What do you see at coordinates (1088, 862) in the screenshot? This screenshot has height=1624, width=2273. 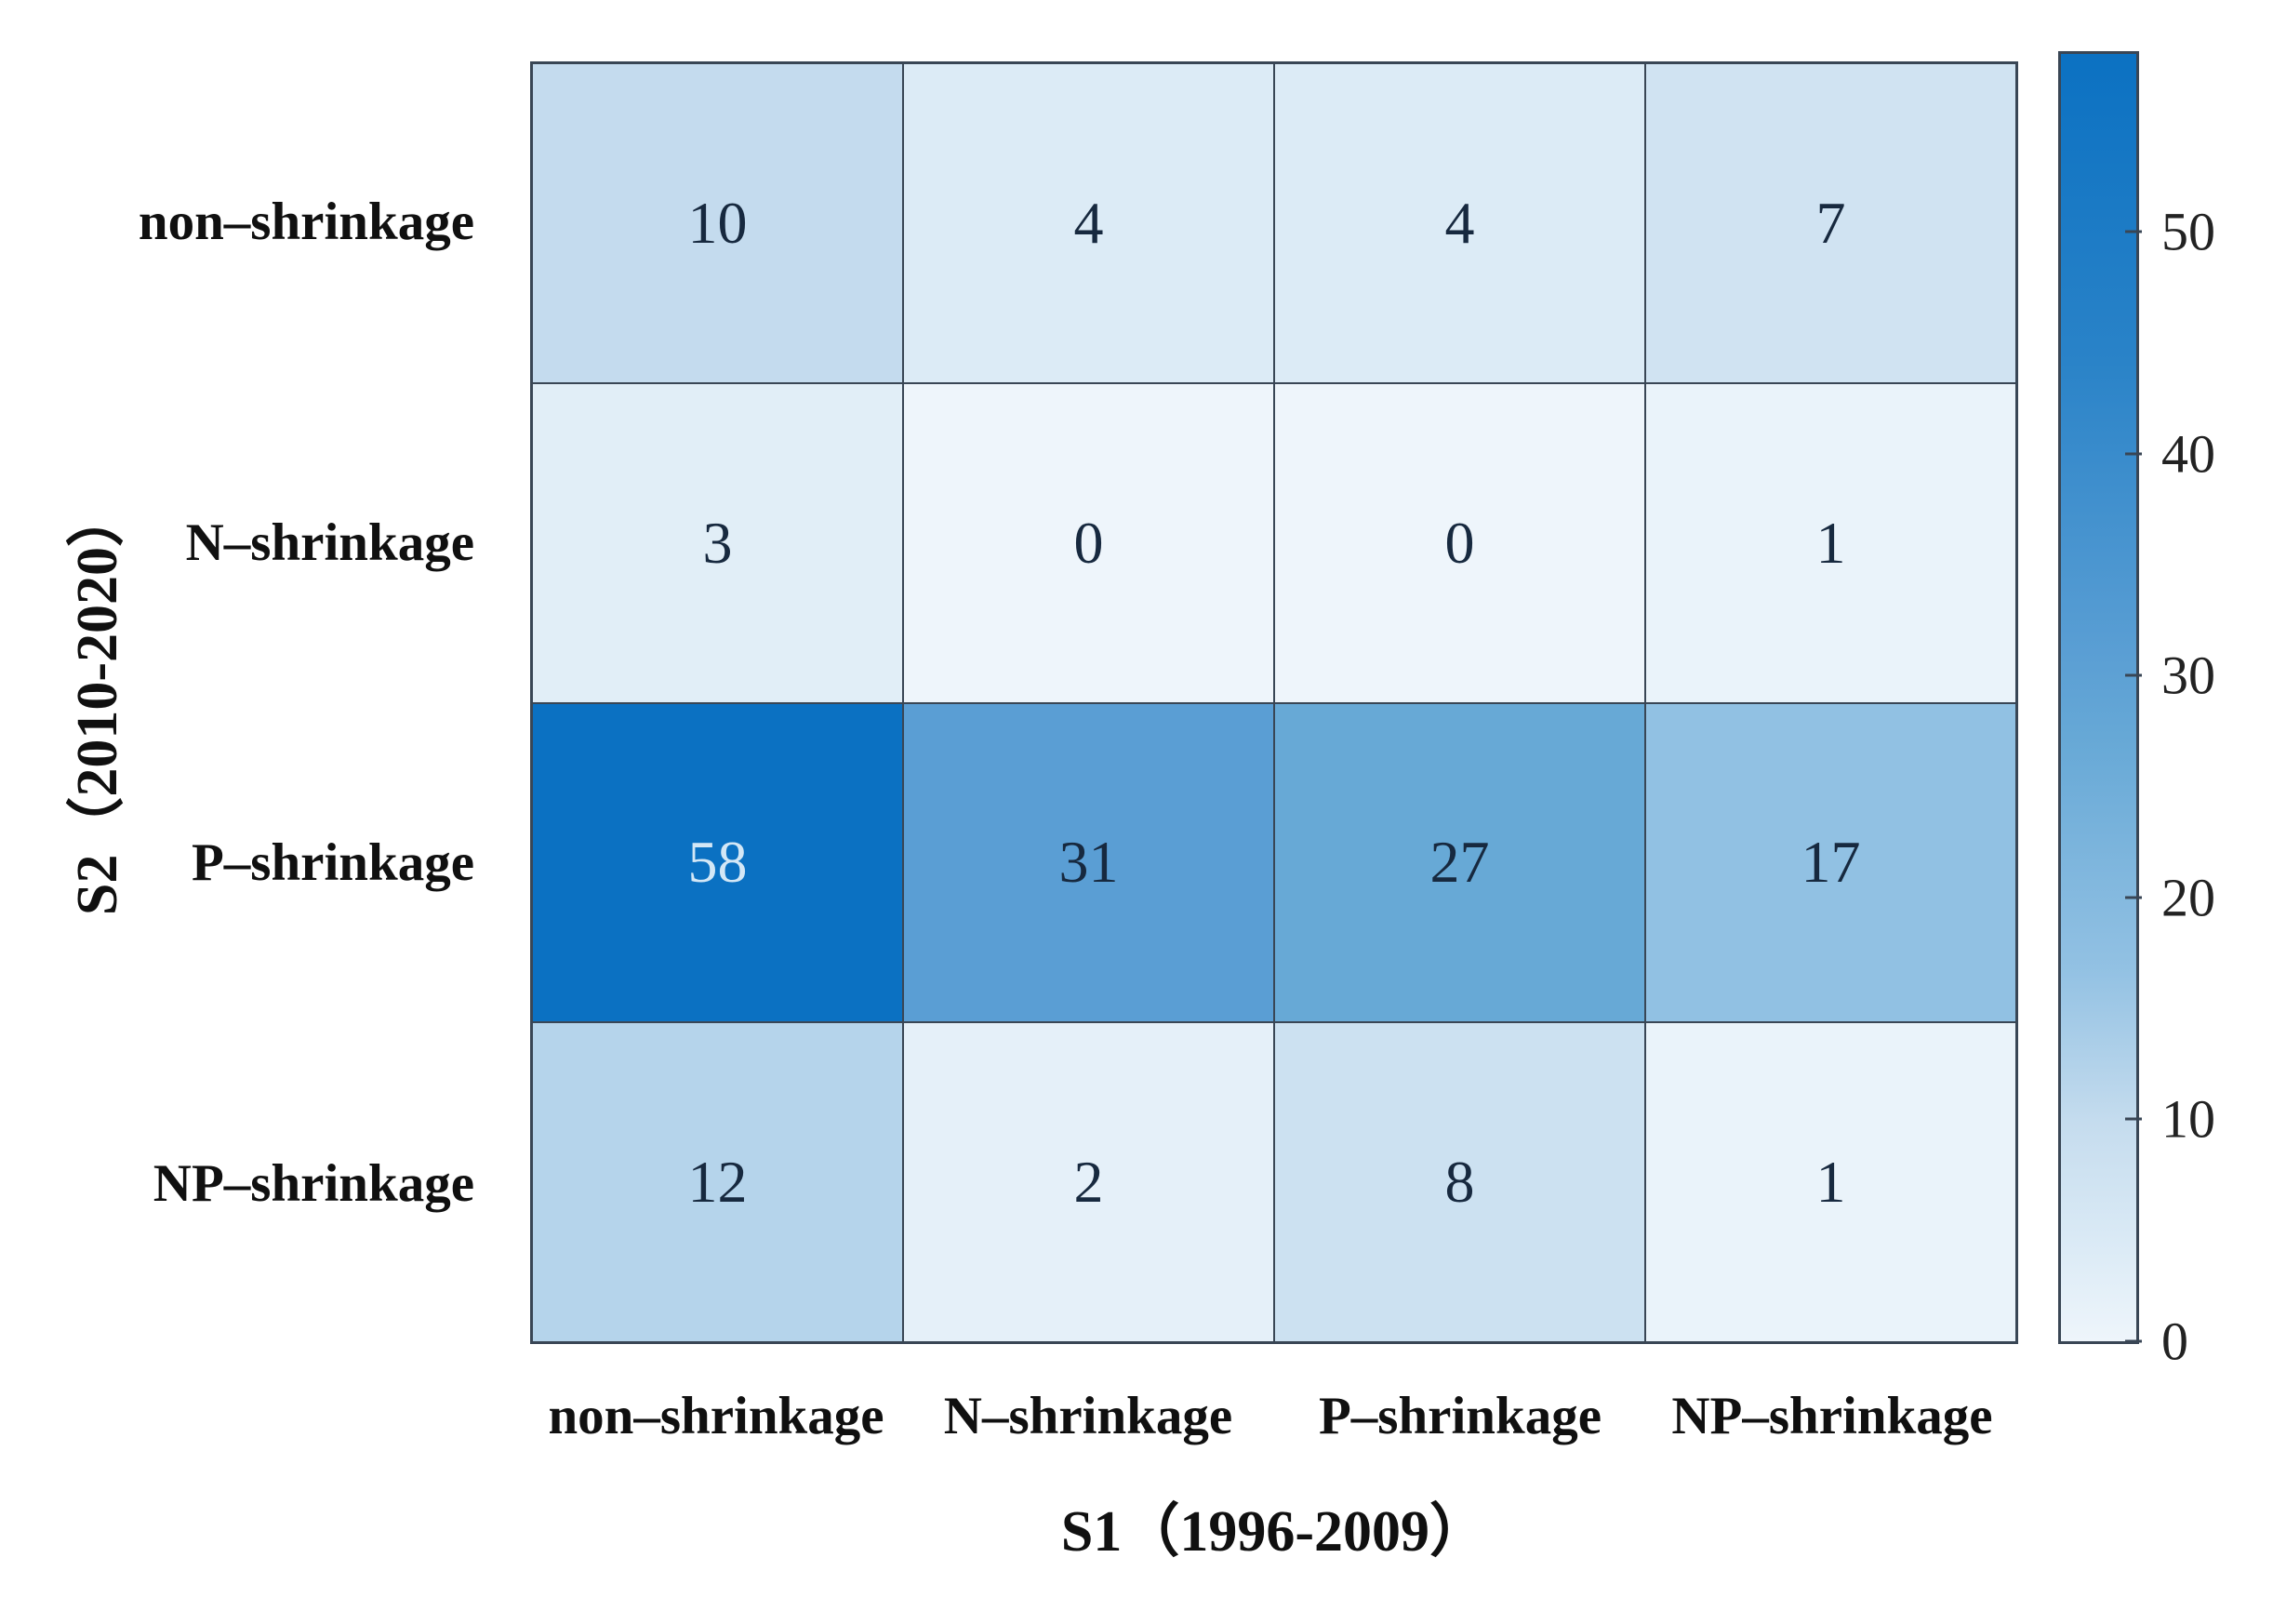 I see `heatmap-cell: 31` at bounding box center [1088, 862].